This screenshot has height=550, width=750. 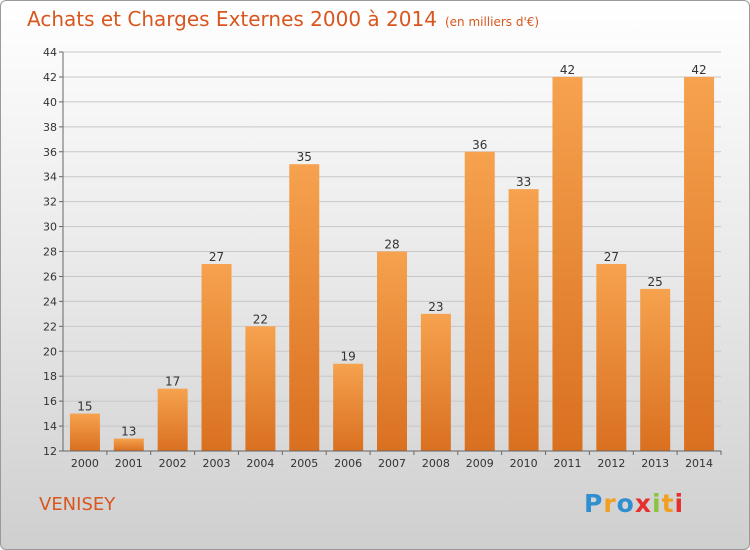 What do you see at coordinates (643, 503) in the screenshot?
I see `logo-letter: x` at bounding box center [643, 503].